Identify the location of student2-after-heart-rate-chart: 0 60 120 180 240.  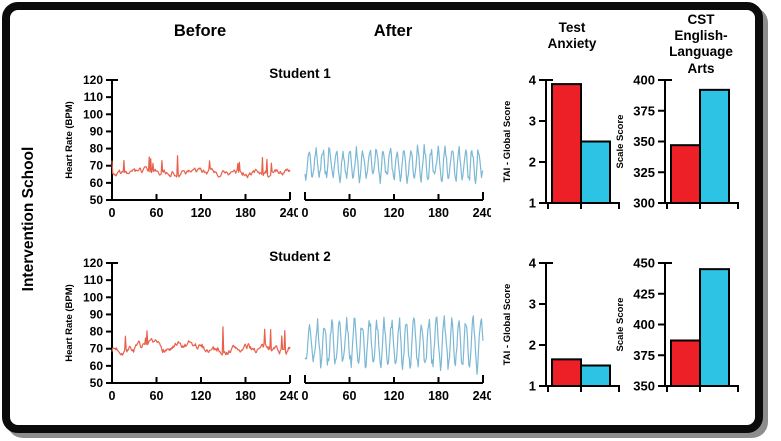
(396, 359).